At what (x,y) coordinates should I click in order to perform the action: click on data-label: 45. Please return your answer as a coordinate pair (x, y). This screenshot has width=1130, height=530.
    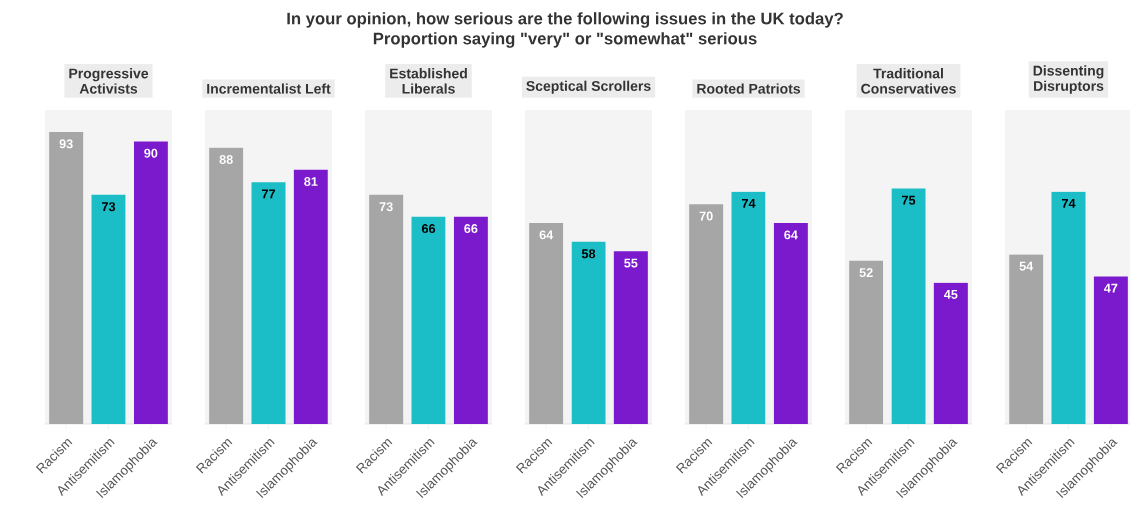
    Looking at the image, I should click on (950, 294).